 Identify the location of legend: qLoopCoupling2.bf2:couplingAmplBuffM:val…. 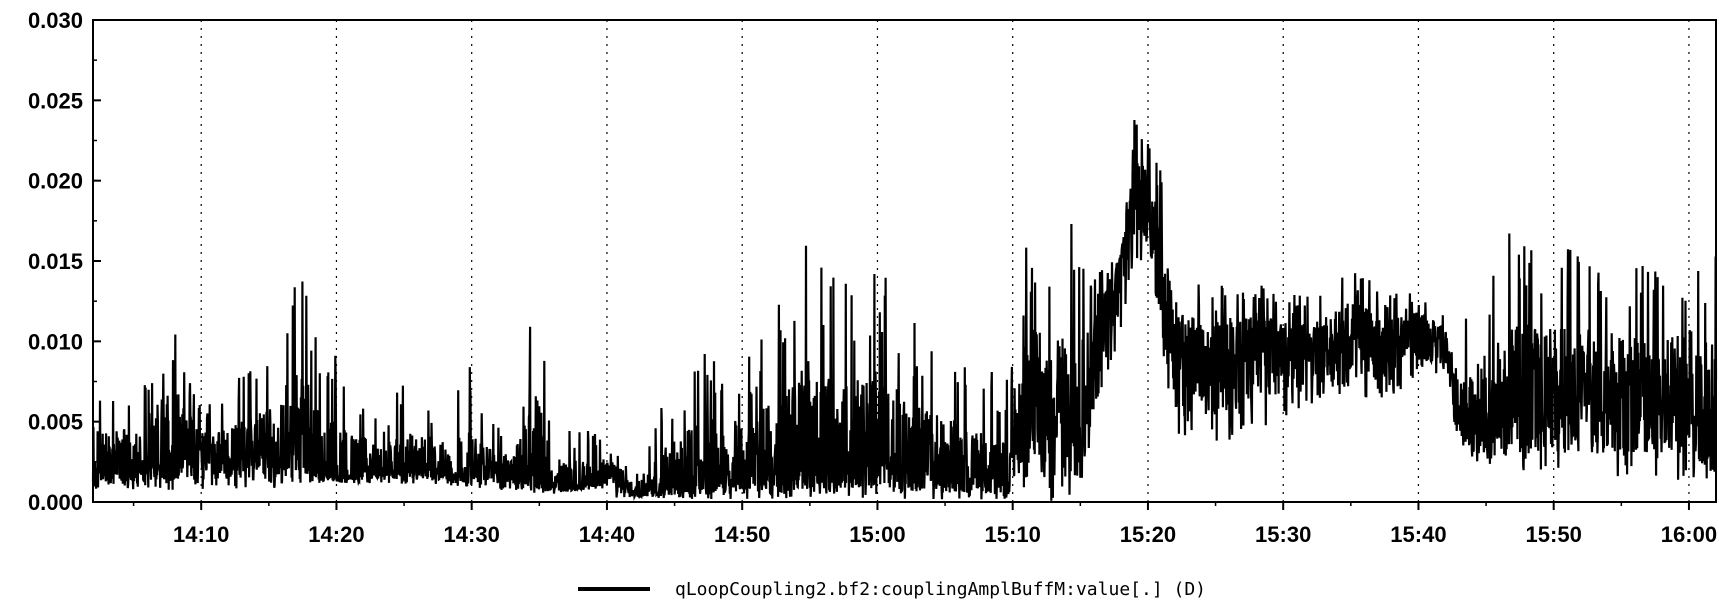
(892, 589).